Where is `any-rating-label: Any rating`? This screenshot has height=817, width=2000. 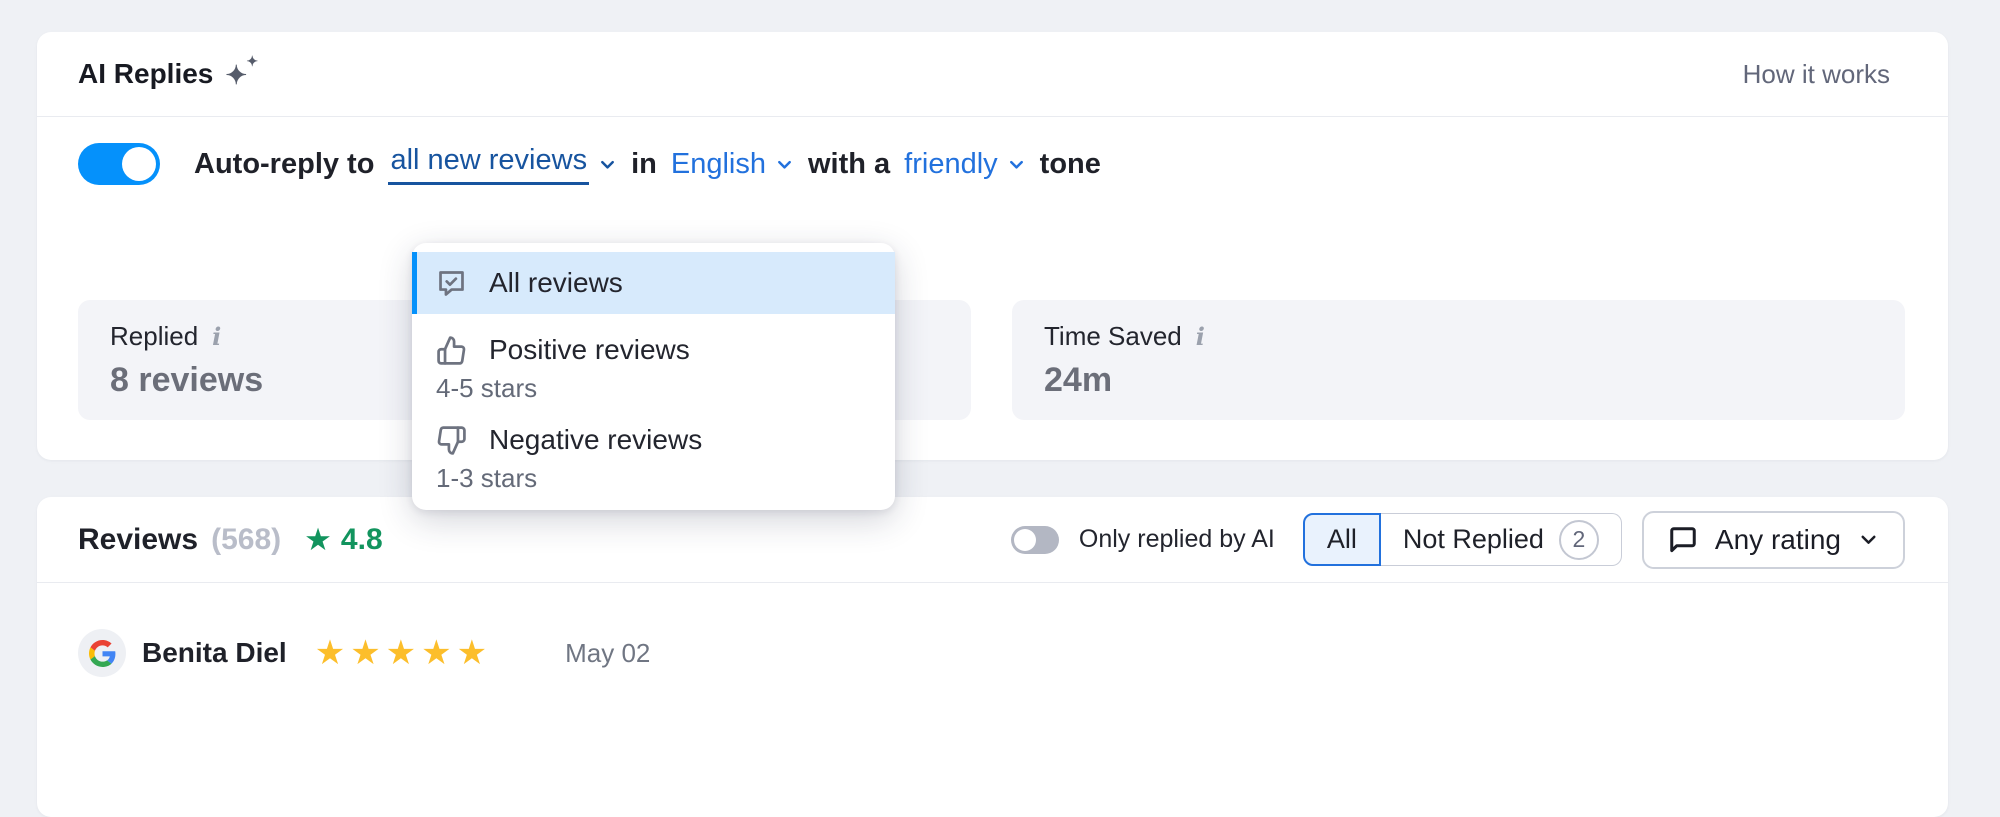
any-rating-label: Any rating is located at coordinates (1777, 539).